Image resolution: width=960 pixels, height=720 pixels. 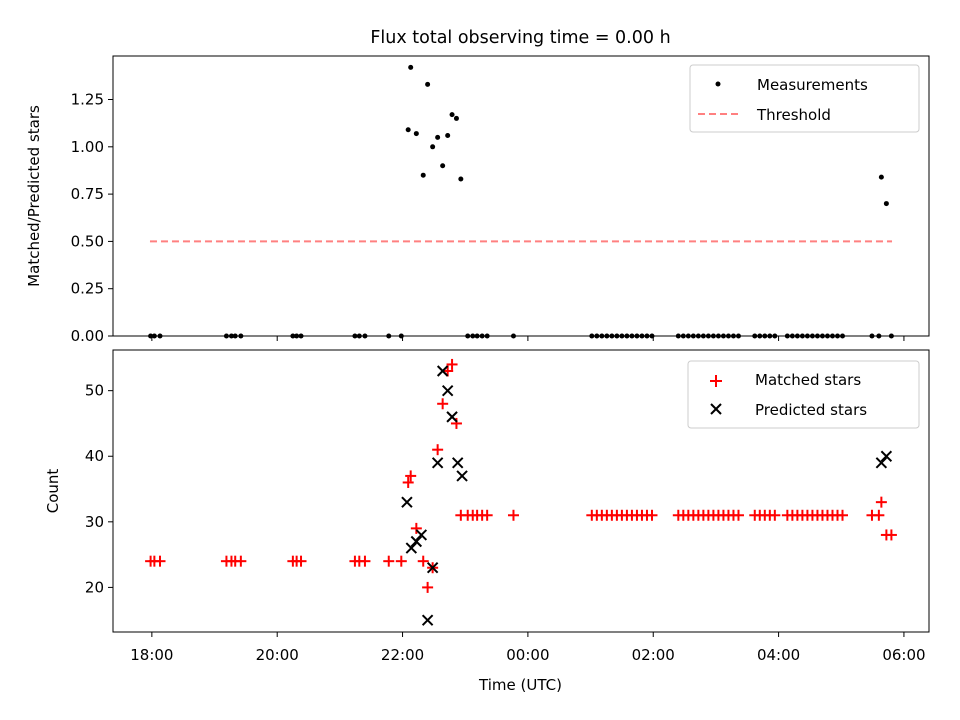 I want to click on bottom-y-ticks: 20 30 40 50, so click(x=99, y=489).